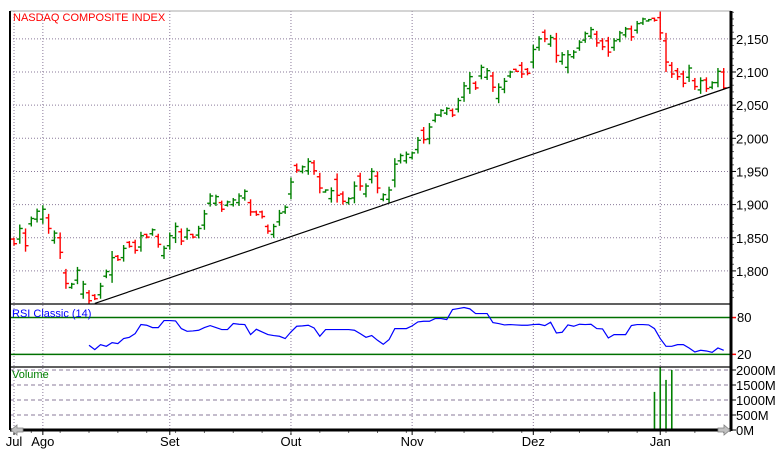 The image size is (777, 456). Describe the element at coordinates (413, 441) in the screenshot. I see `x-tick-label: Nov` at that location.